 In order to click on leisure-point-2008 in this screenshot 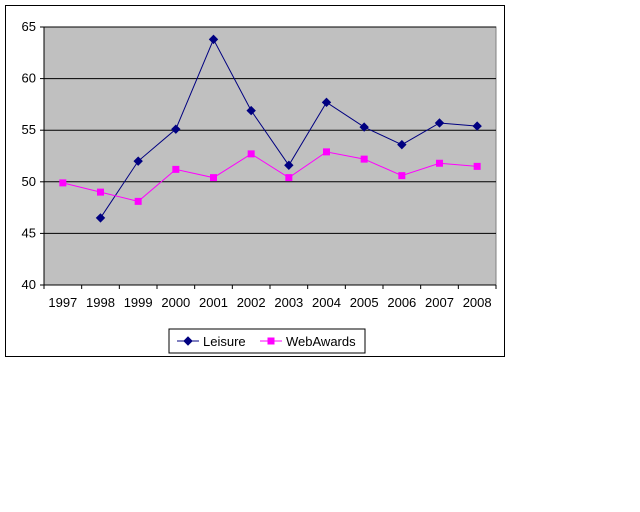, I will do `click(477, 126)`.